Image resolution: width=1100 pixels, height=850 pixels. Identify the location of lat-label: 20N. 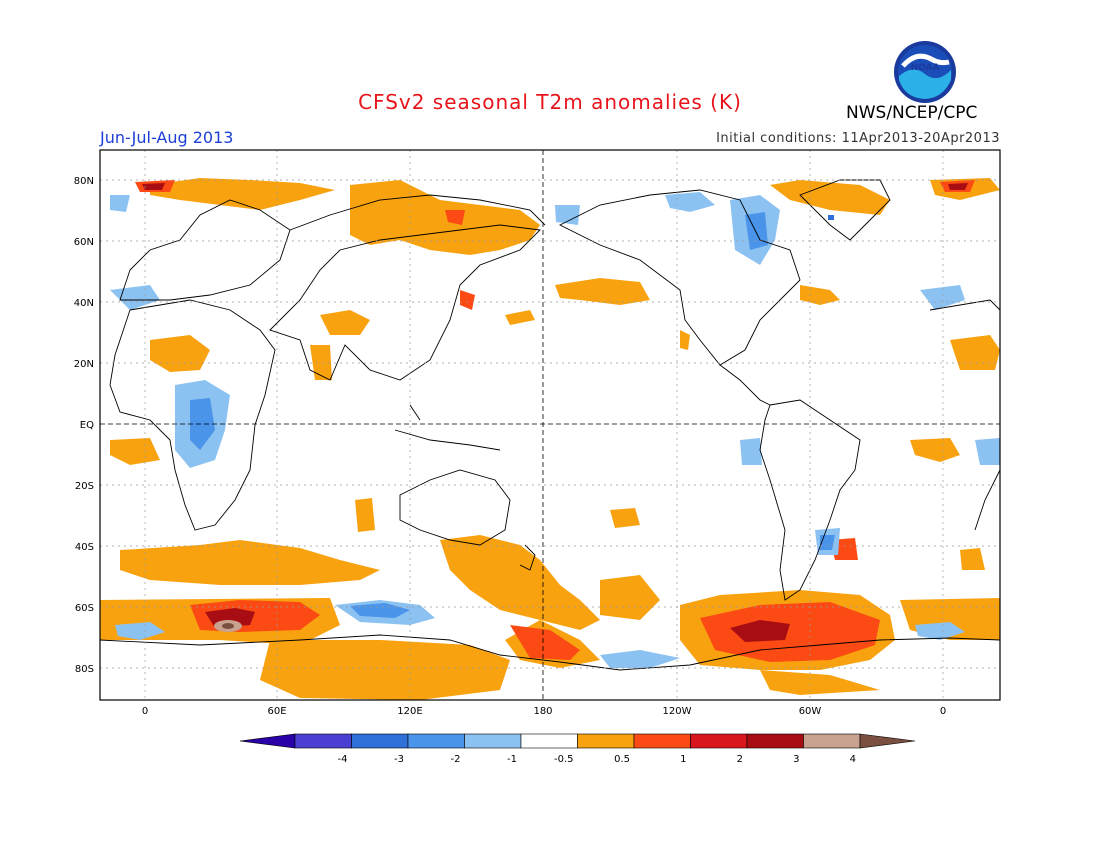
(84, 364).